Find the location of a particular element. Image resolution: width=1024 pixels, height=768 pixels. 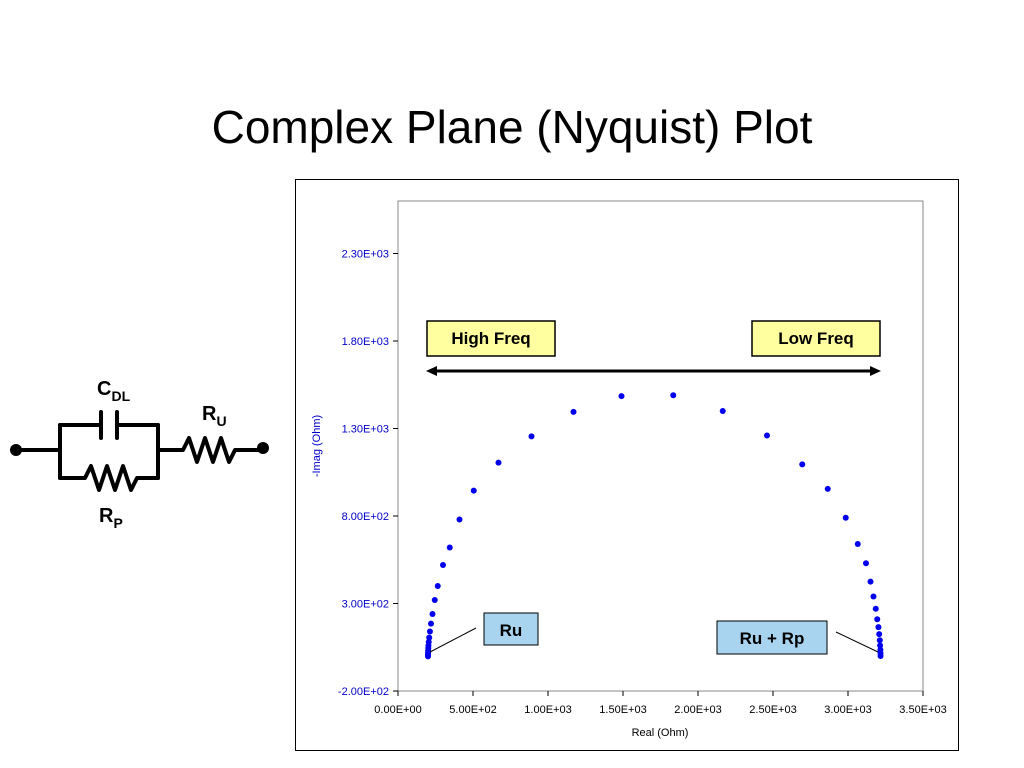

resistor-rp is located at coordinates (109, 478).